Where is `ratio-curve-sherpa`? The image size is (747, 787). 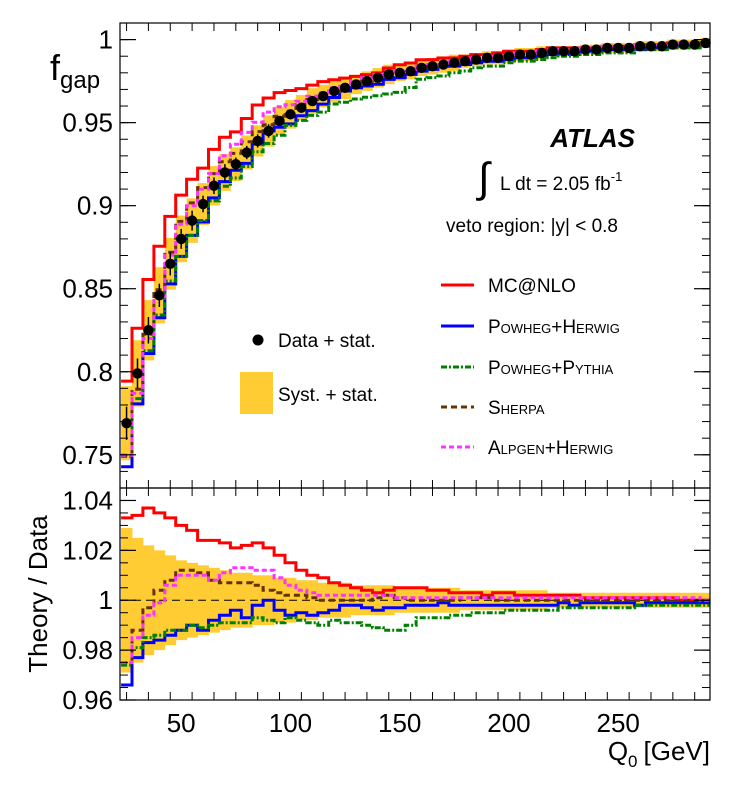
ratio-curve-sherpa is located at coordinates (415, 616).